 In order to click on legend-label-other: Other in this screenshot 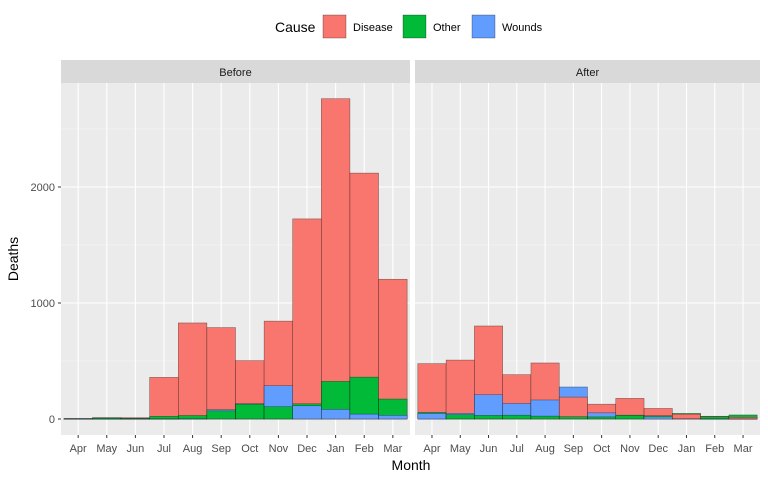, I will do `click(447, 28)`.